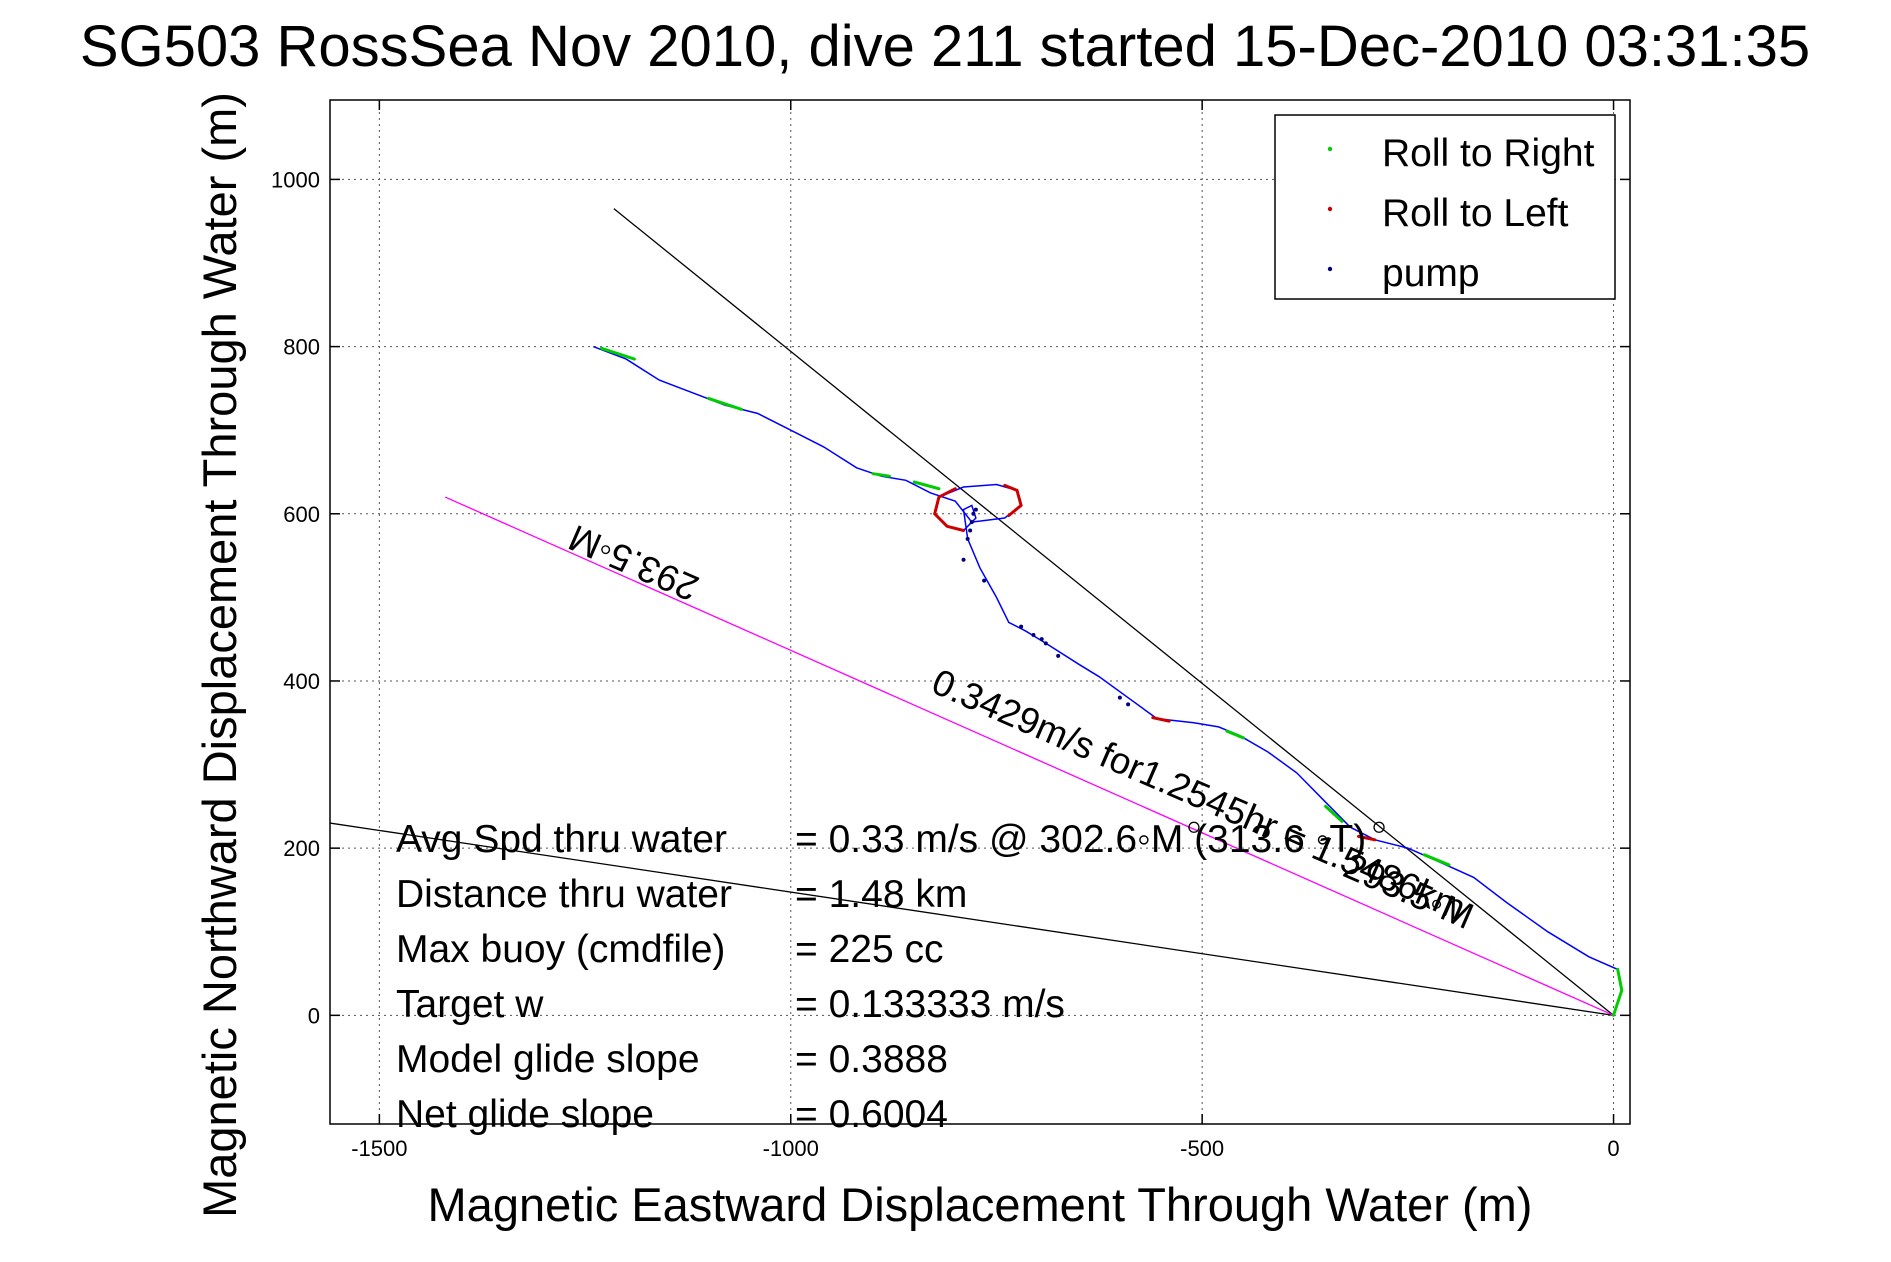 This screenshot has width=1891, height=1262. What do you see at coordinates (470, 1004) in the screenshot?
I see `summary-label: Target w` at bounding box center [470, 1004].